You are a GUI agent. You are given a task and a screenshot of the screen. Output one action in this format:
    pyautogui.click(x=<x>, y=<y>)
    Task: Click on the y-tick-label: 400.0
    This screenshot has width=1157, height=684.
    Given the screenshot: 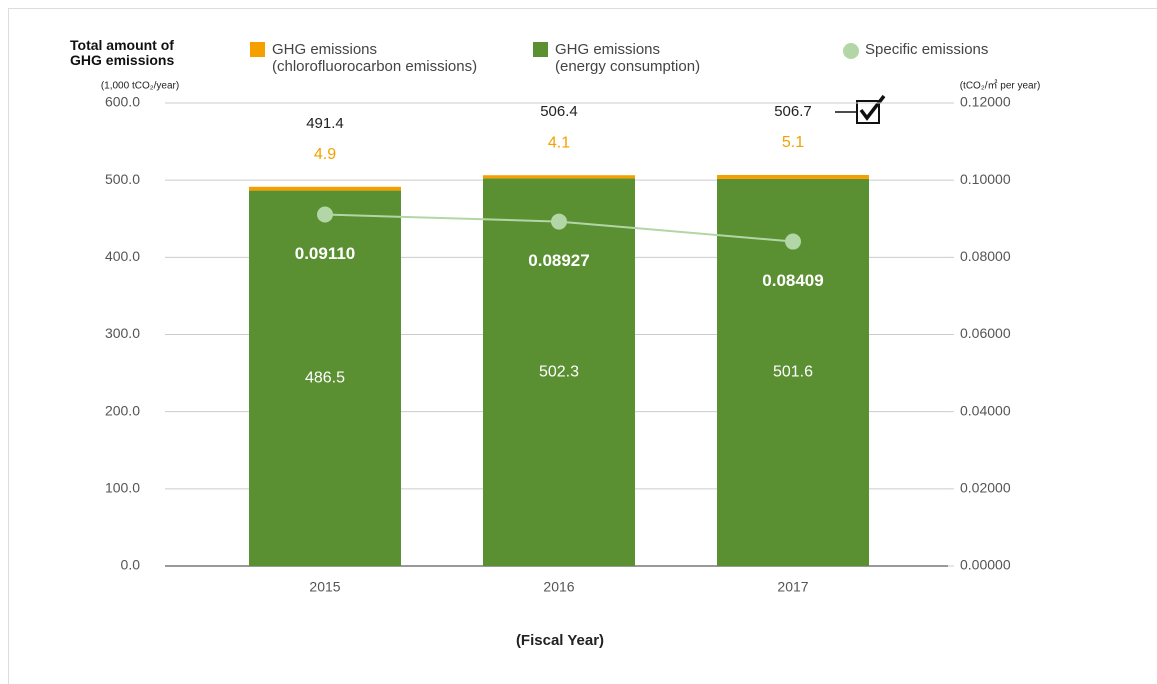 What is the action you would take?
    pyautogui.click(x=122, y=256)
    